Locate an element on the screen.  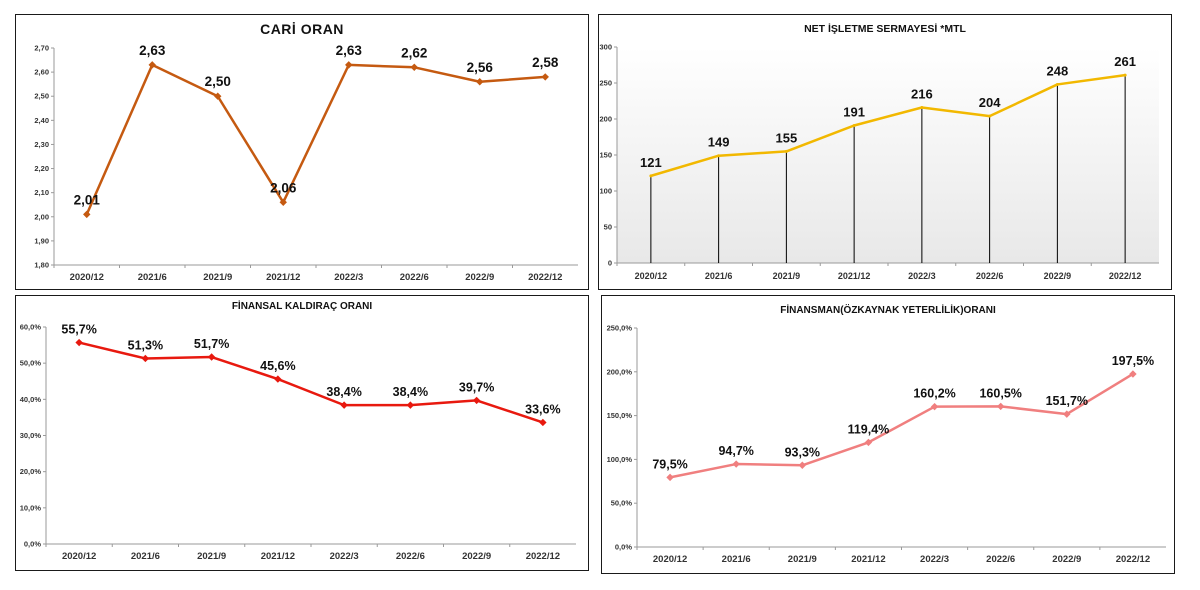
data-label: 55,7% is located at coordinates (78, 330).